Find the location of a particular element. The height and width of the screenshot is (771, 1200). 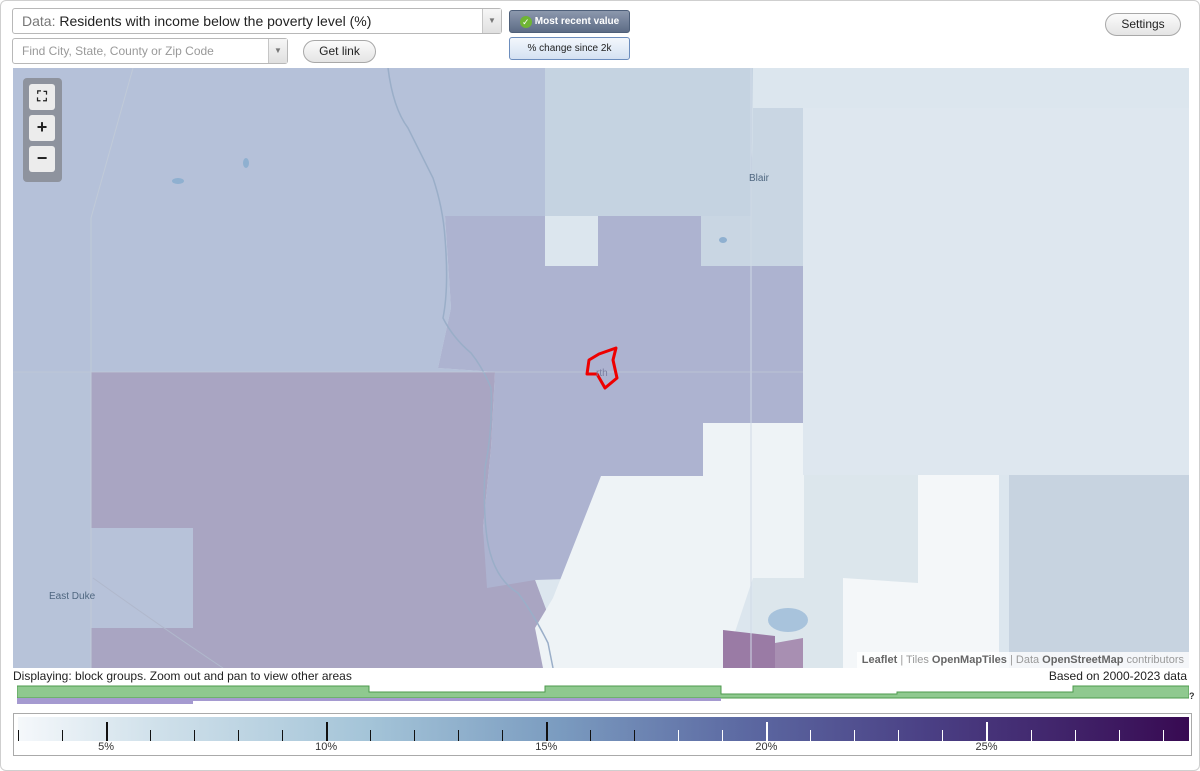

location-search: ▼ is located at coordinates (150, 51).